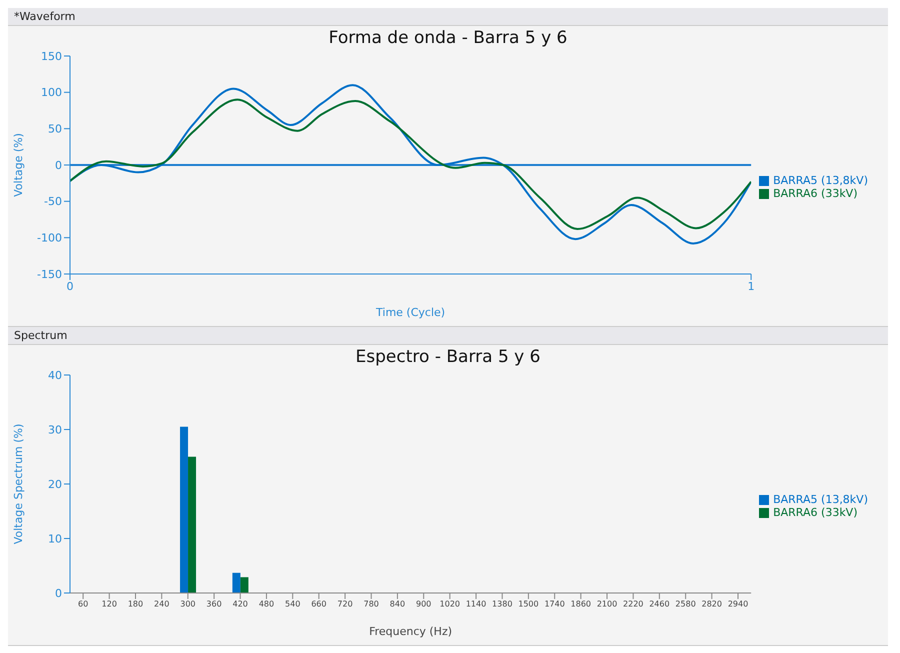 This screenshot has width=900, height=653. Describe the element at coordinates (240, 604) in the screenshot. I see `x-tick-label: 420` at that location.